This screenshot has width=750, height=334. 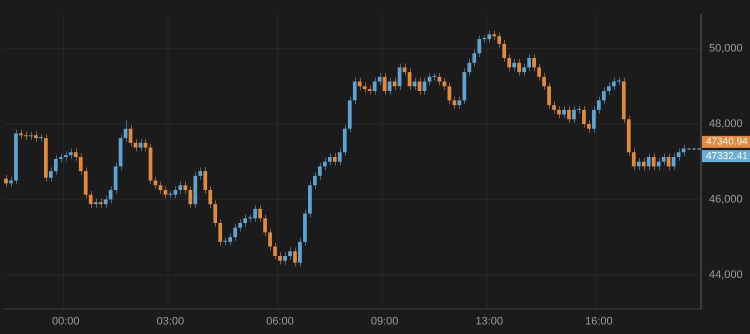 What do you see at coordinates (727, 156) in the screenshot?
I see `ref-line-label: 47332.41` at bounding box center [727, 156].